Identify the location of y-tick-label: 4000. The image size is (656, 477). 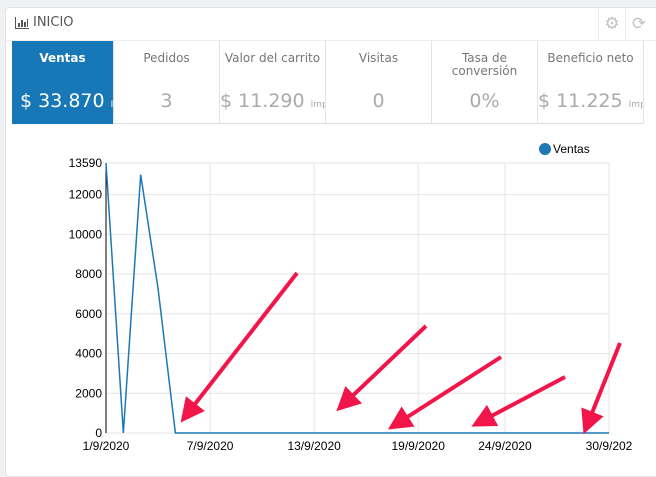
(88, 354).